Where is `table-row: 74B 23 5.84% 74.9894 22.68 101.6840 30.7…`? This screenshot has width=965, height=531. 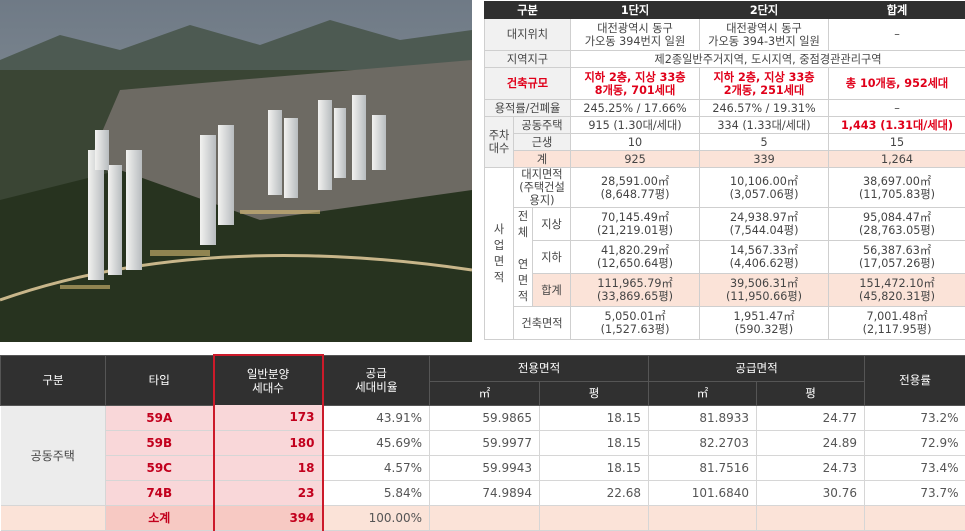 table-row: 74B 23 5.84% 74.9894 22.68 101.6840 30.7… is located at coordinates (483, 492).